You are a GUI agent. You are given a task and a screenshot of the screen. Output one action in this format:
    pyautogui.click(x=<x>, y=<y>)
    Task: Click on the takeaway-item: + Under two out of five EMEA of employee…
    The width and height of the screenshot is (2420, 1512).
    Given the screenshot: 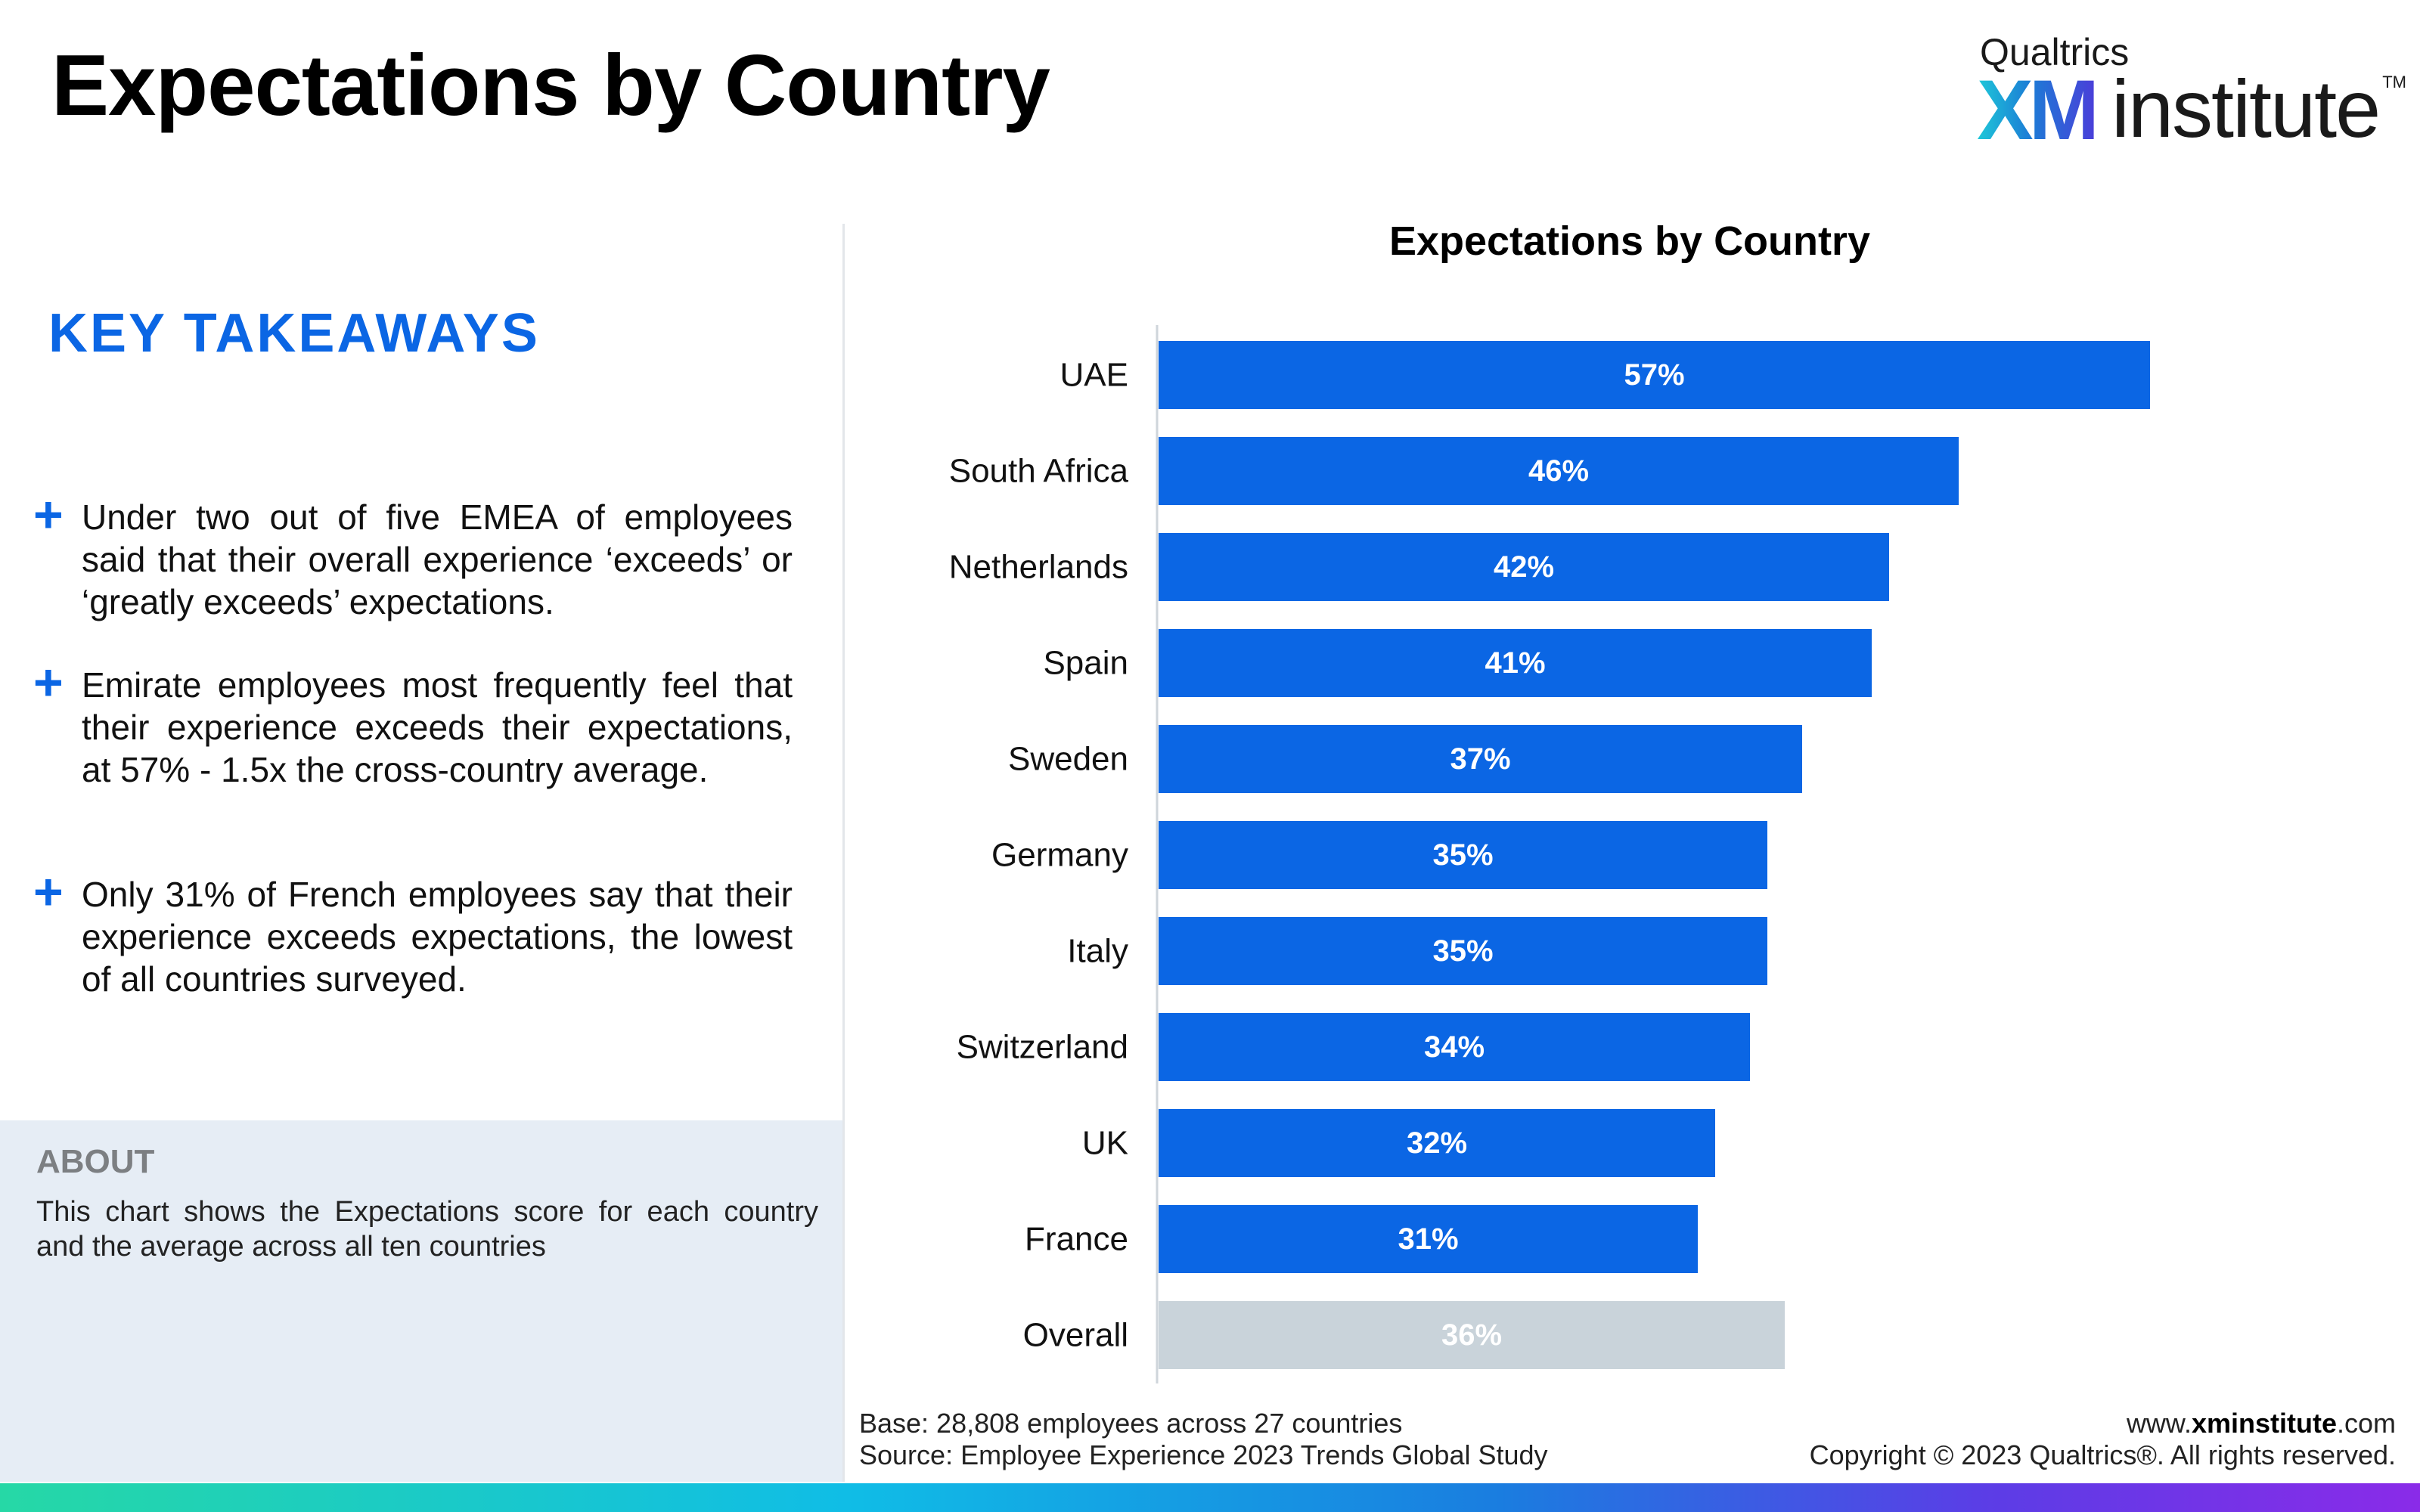 What is the action you would take?
    pyautogui.click(x=413, y=554)
    